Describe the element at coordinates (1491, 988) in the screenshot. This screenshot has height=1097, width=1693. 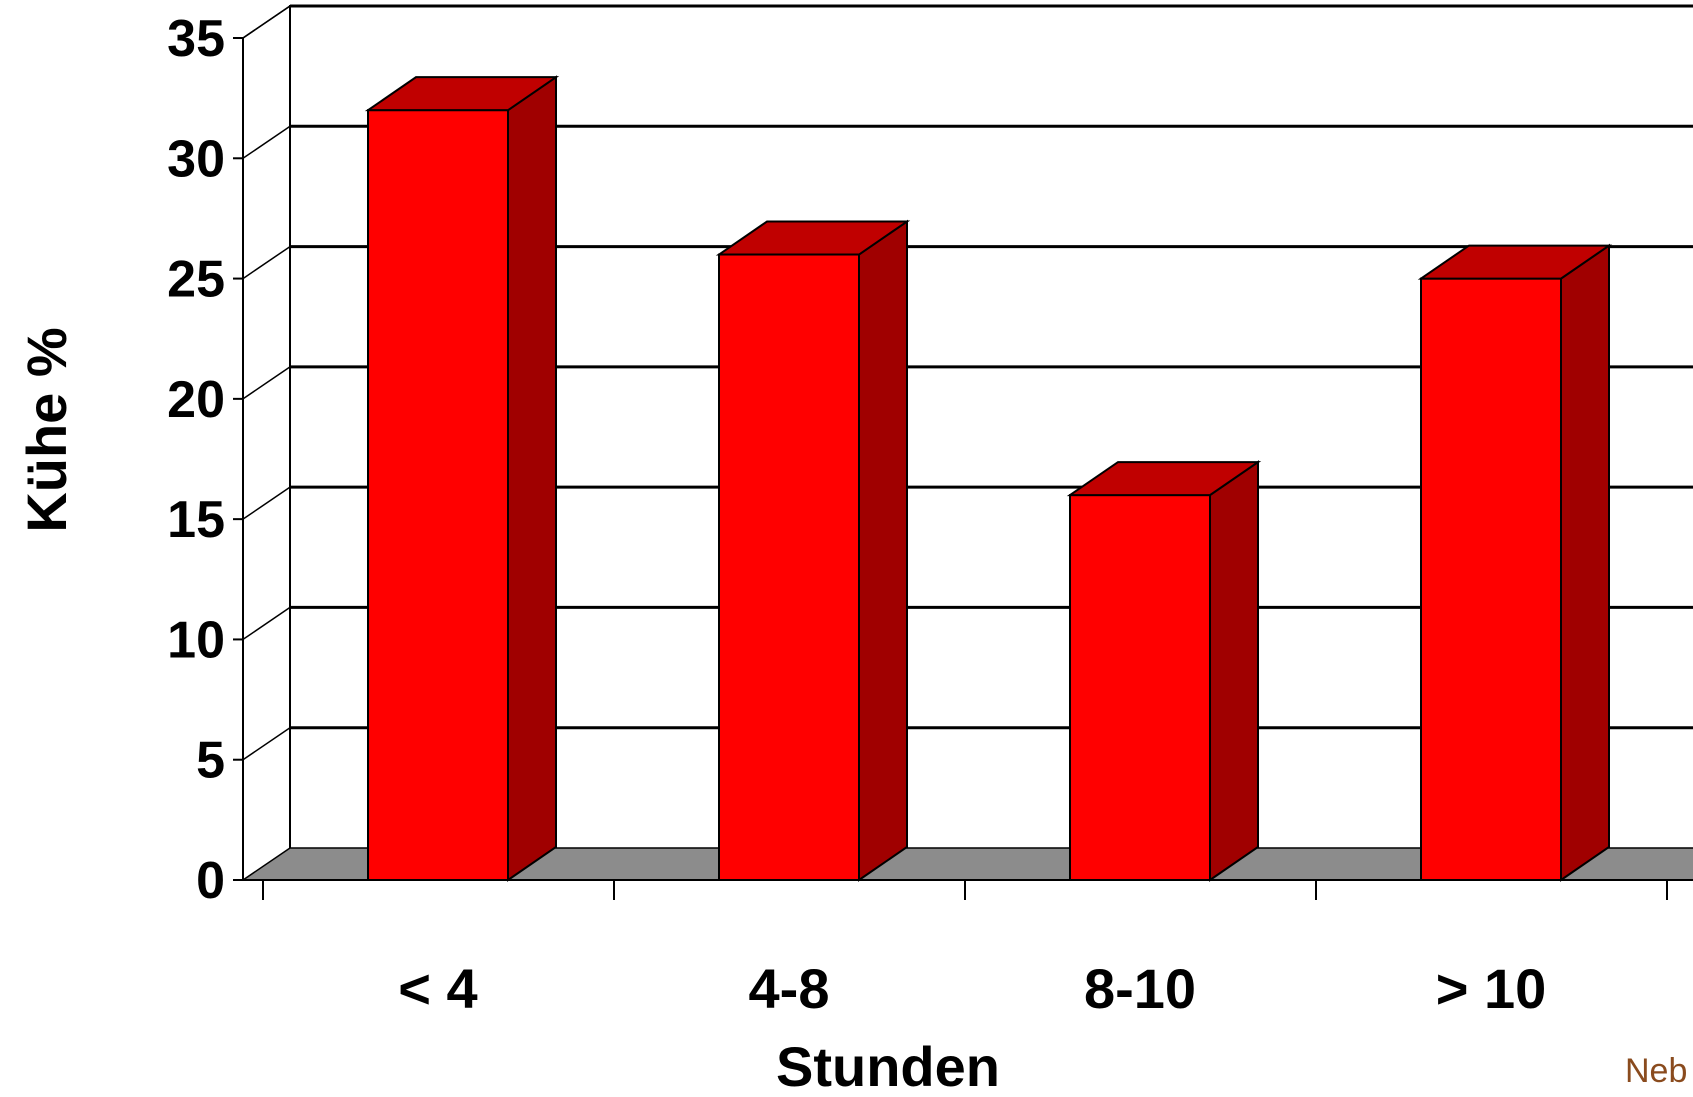
I see `x-tick-label: > 10` at that location.